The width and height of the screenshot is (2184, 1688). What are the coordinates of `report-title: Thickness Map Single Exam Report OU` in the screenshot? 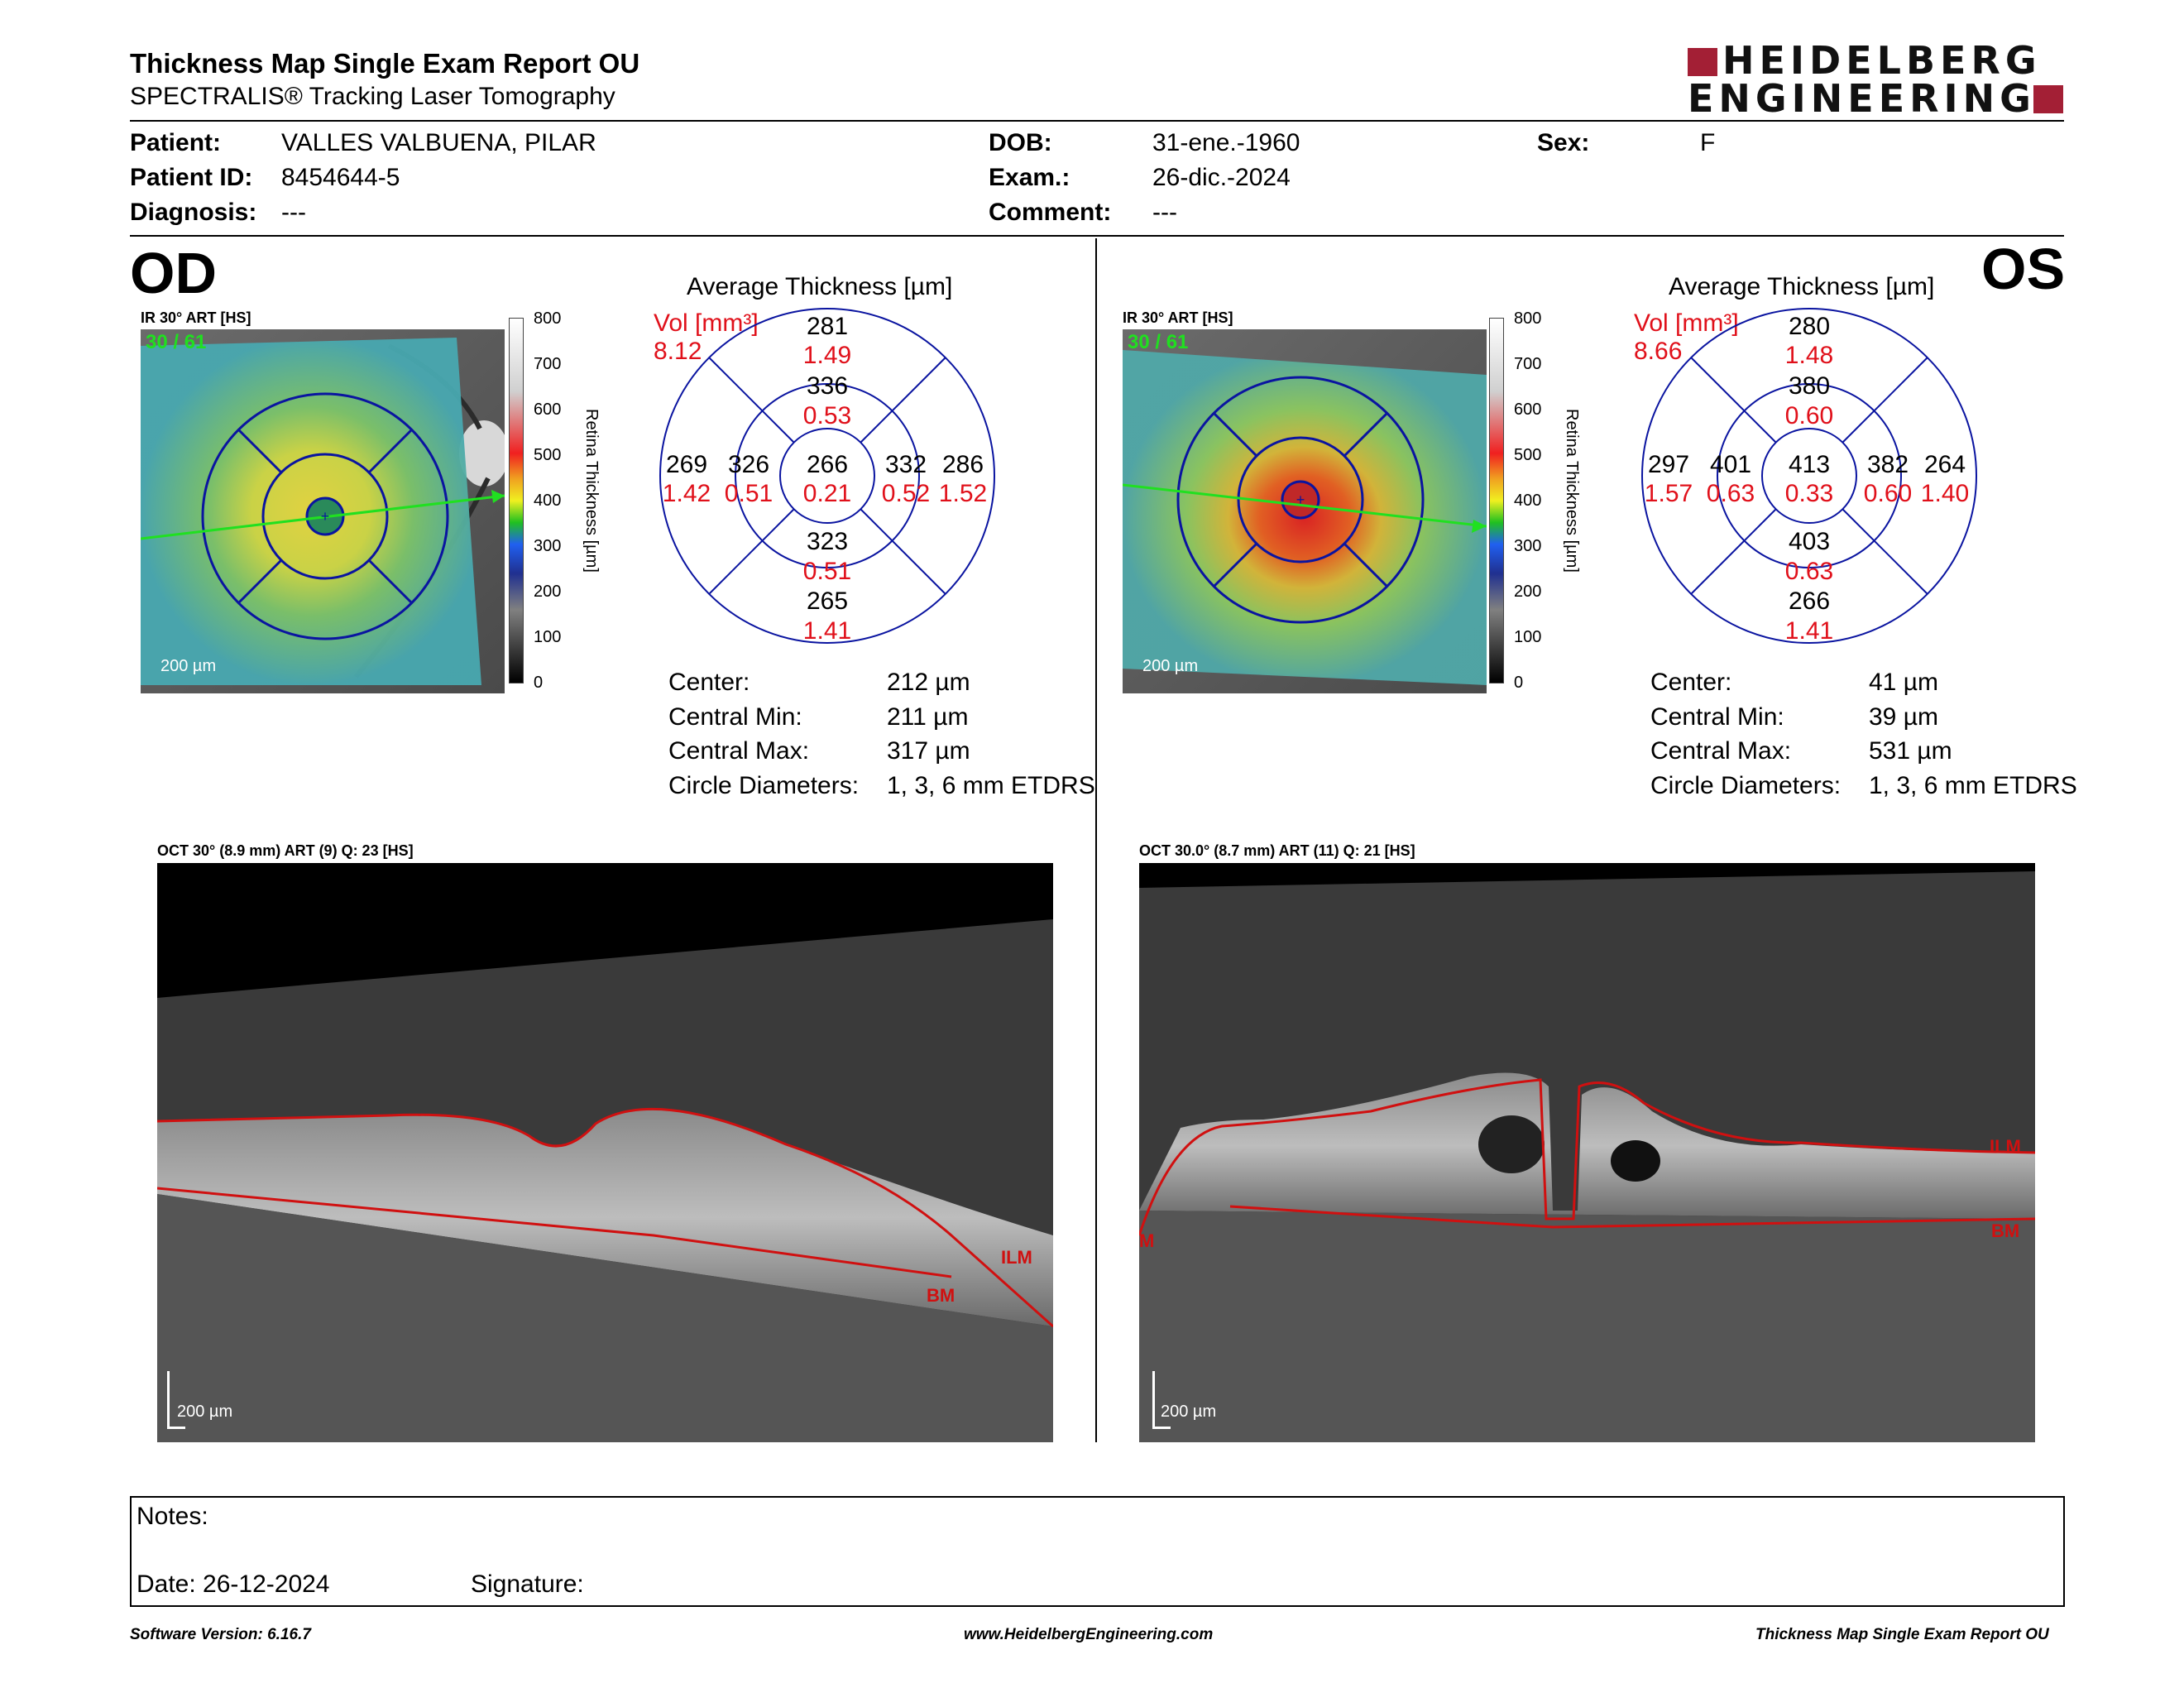 It's located at (385, 63).